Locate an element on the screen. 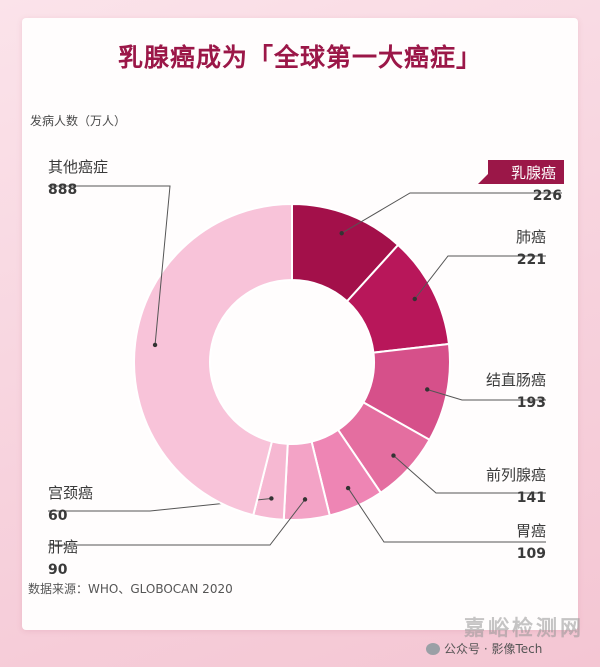 The image size is (600, 667). slice-value-4: 109 is located at coordinates (531, 554).